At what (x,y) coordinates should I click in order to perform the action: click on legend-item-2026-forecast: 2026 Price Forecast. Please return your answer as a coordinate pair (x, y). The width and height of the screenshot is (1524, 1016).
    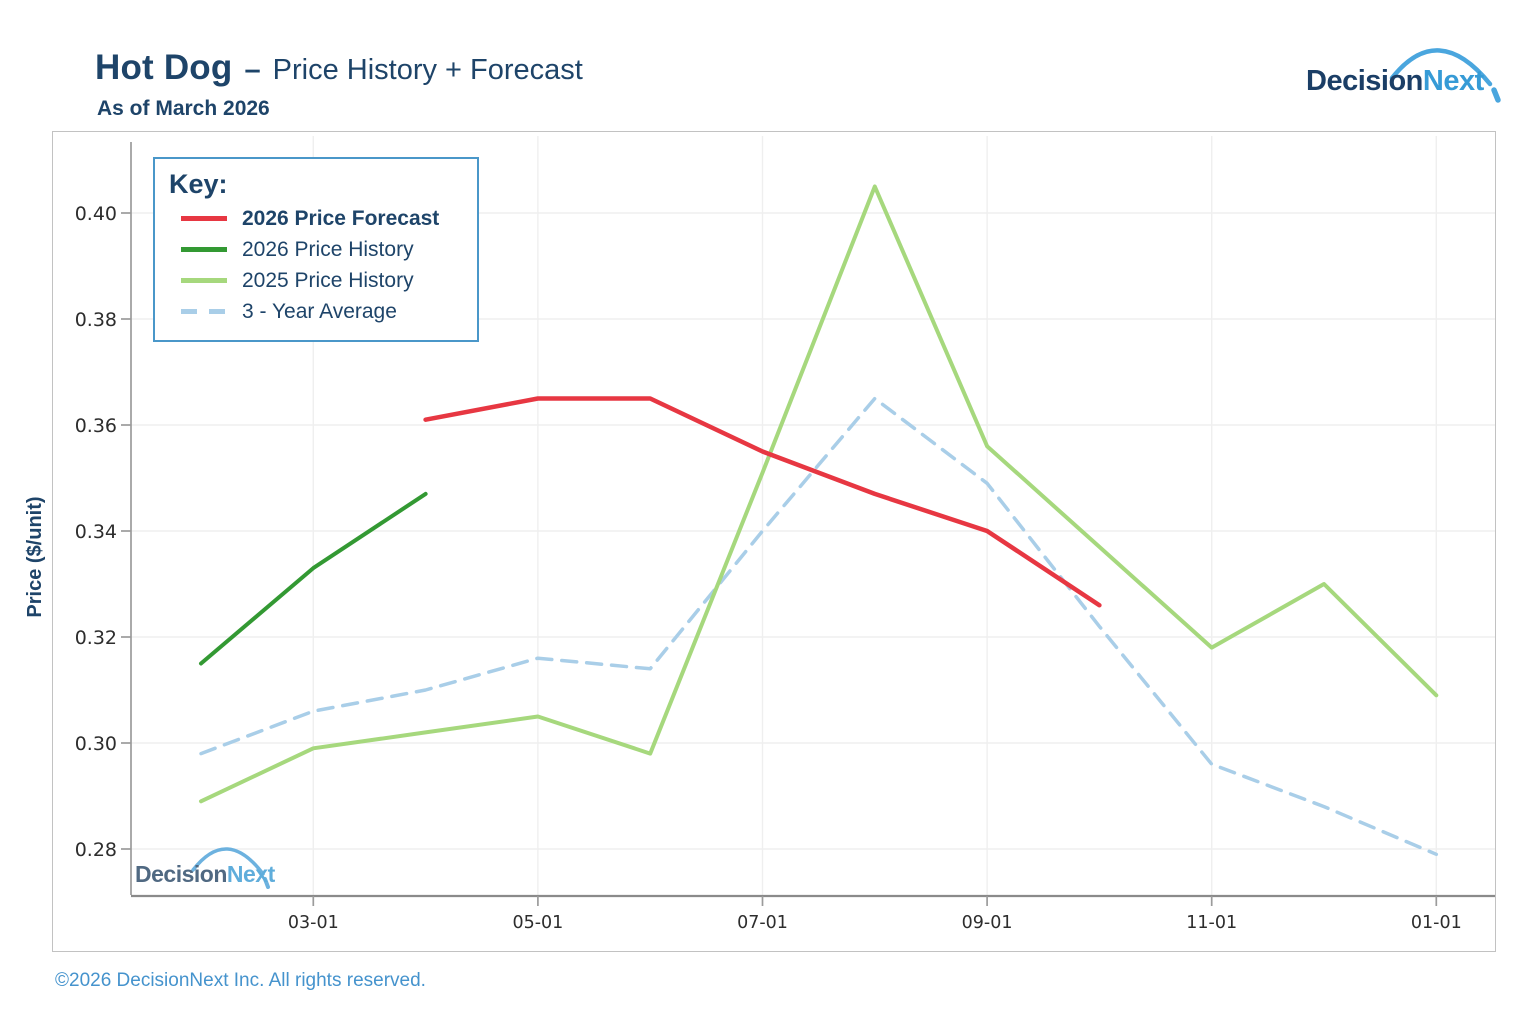
    Looking at the image, I should click on (323, 218).